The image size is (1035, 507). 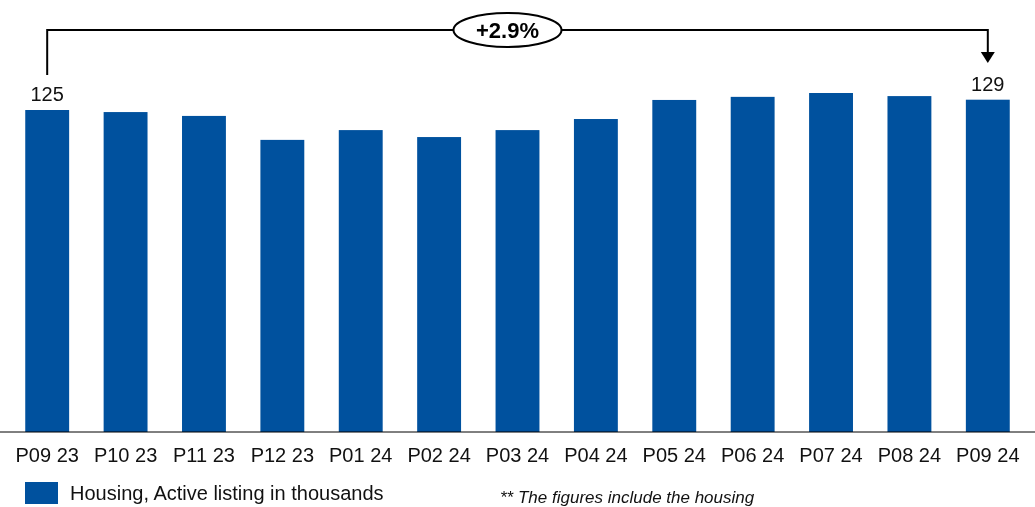 I want to click on x-tick-label: P03 24, so click(x=517, y=455).